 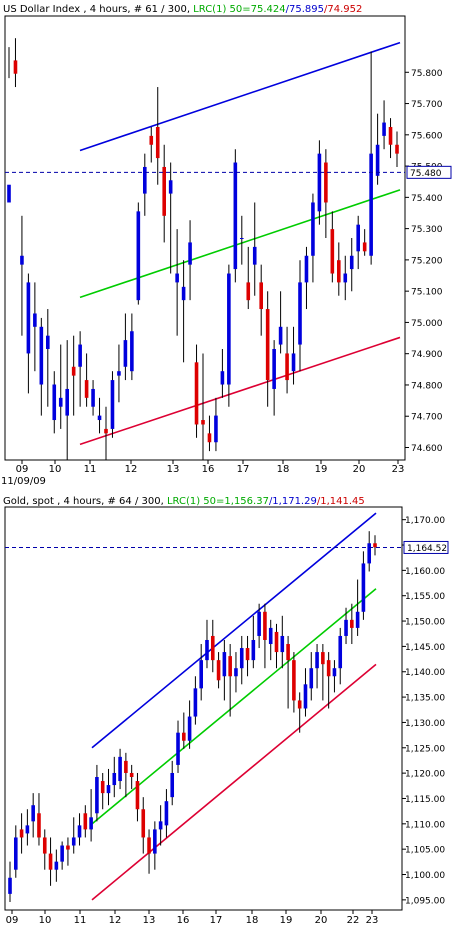 What do you see at coordinates (425, 521) in the screenshot?
I see `y-tick-label: 1,170.00` at bounding box center [425, 521].